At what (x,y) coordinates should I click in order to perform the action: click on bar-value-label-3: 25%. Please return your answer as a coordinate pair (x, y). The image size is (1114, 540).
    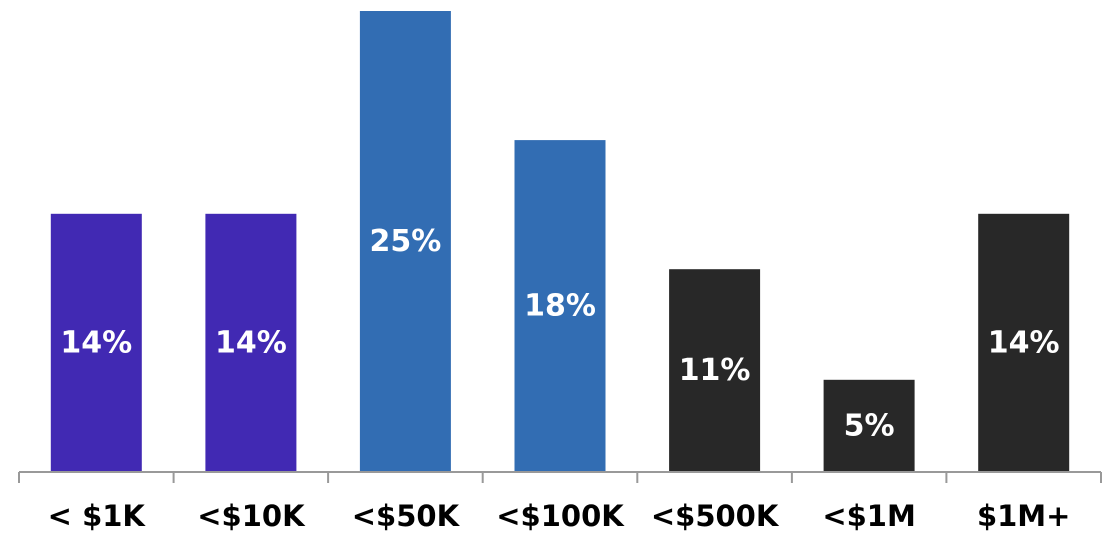
    Looking at the image, I should click on (405, 241).